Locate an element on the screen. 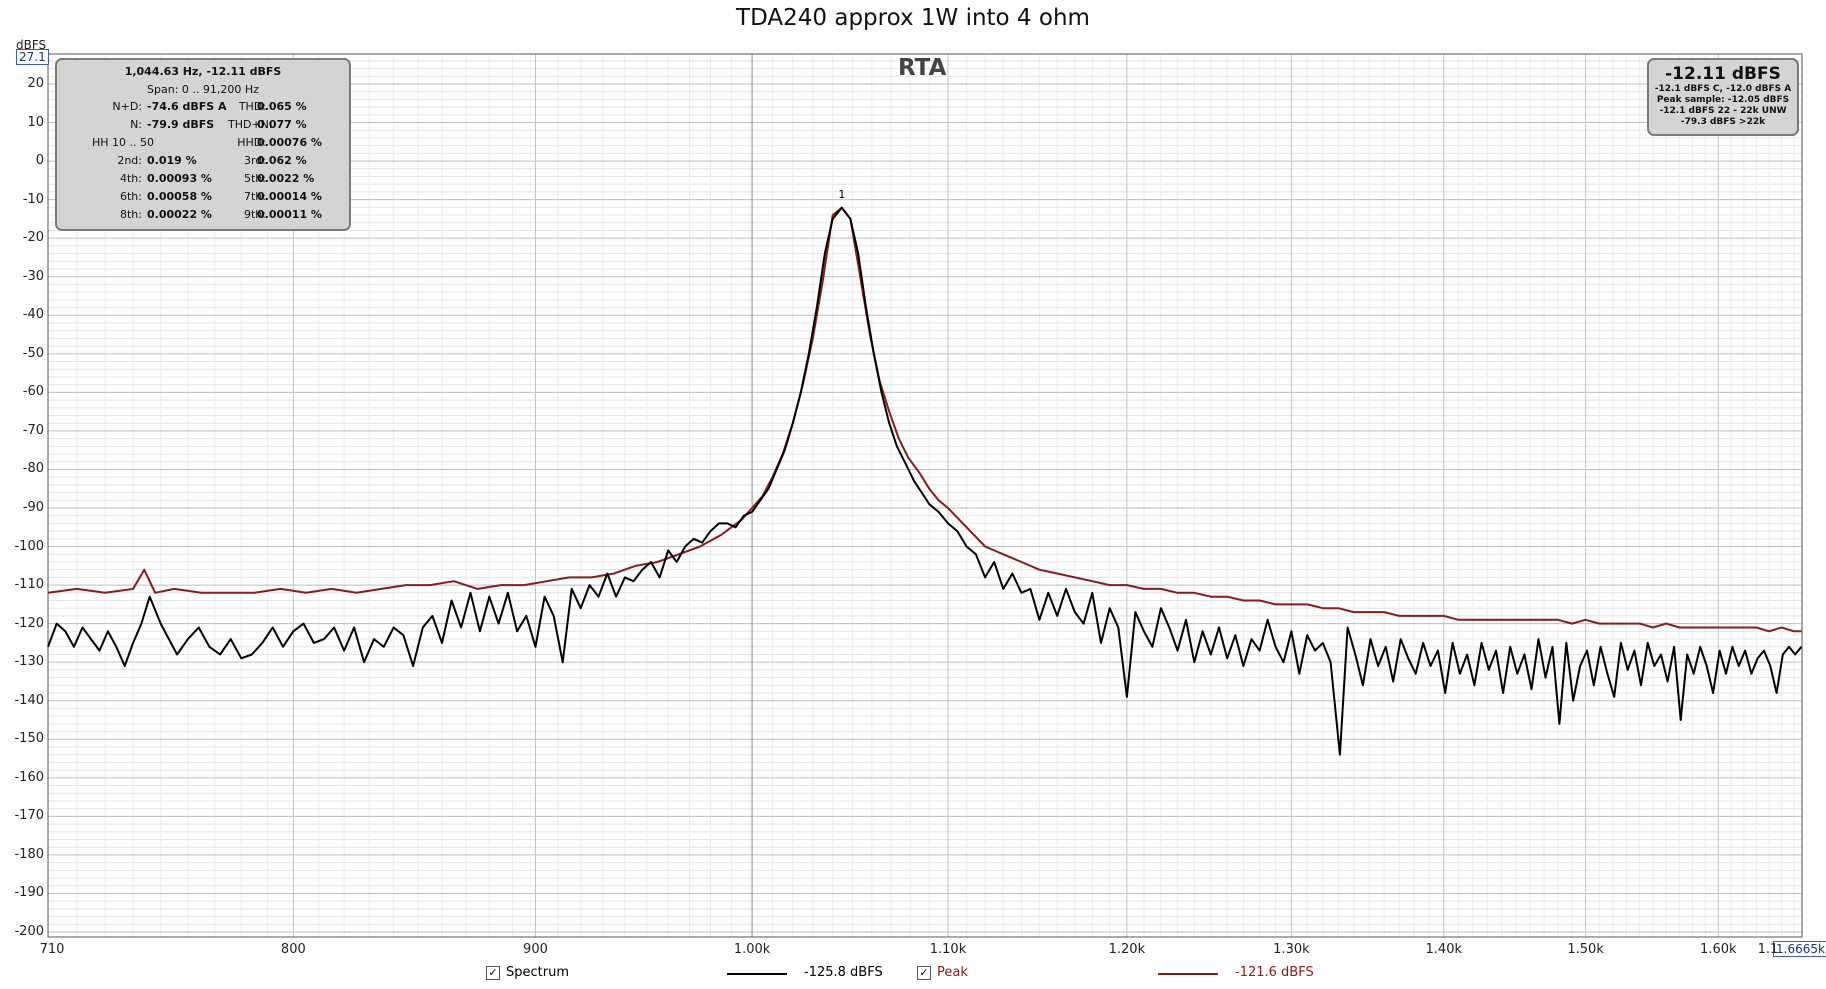 The height and width of the screenshot is (989, 1826). stats-row: 2nd: 0.019 % 3rd: 0.062 % is located at coordinates (203, 162).